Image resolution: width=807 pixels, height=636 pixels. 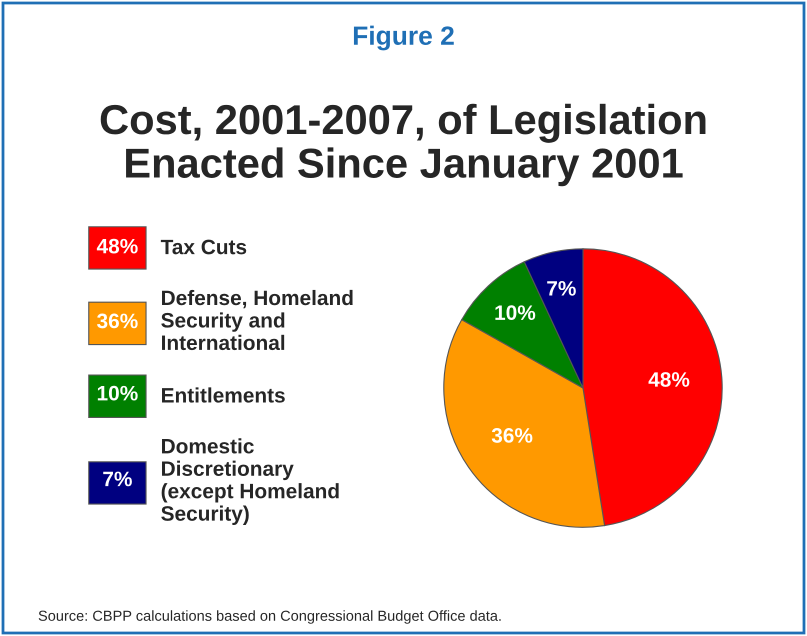 I want to click on data-label: 10%, so click(x=515, y=312).